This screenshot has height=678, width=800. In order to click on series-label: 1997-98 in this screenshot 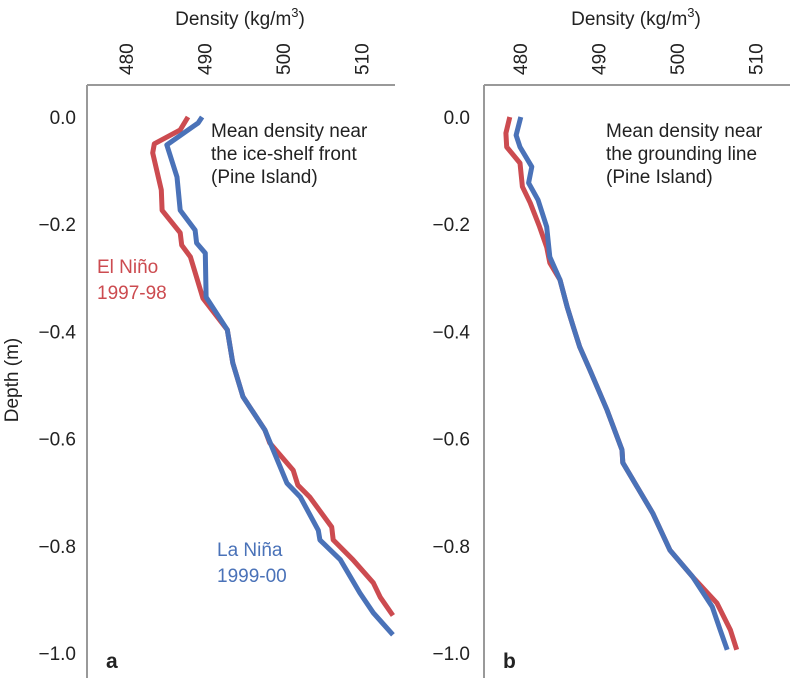, I will do `click(132, 293)`.